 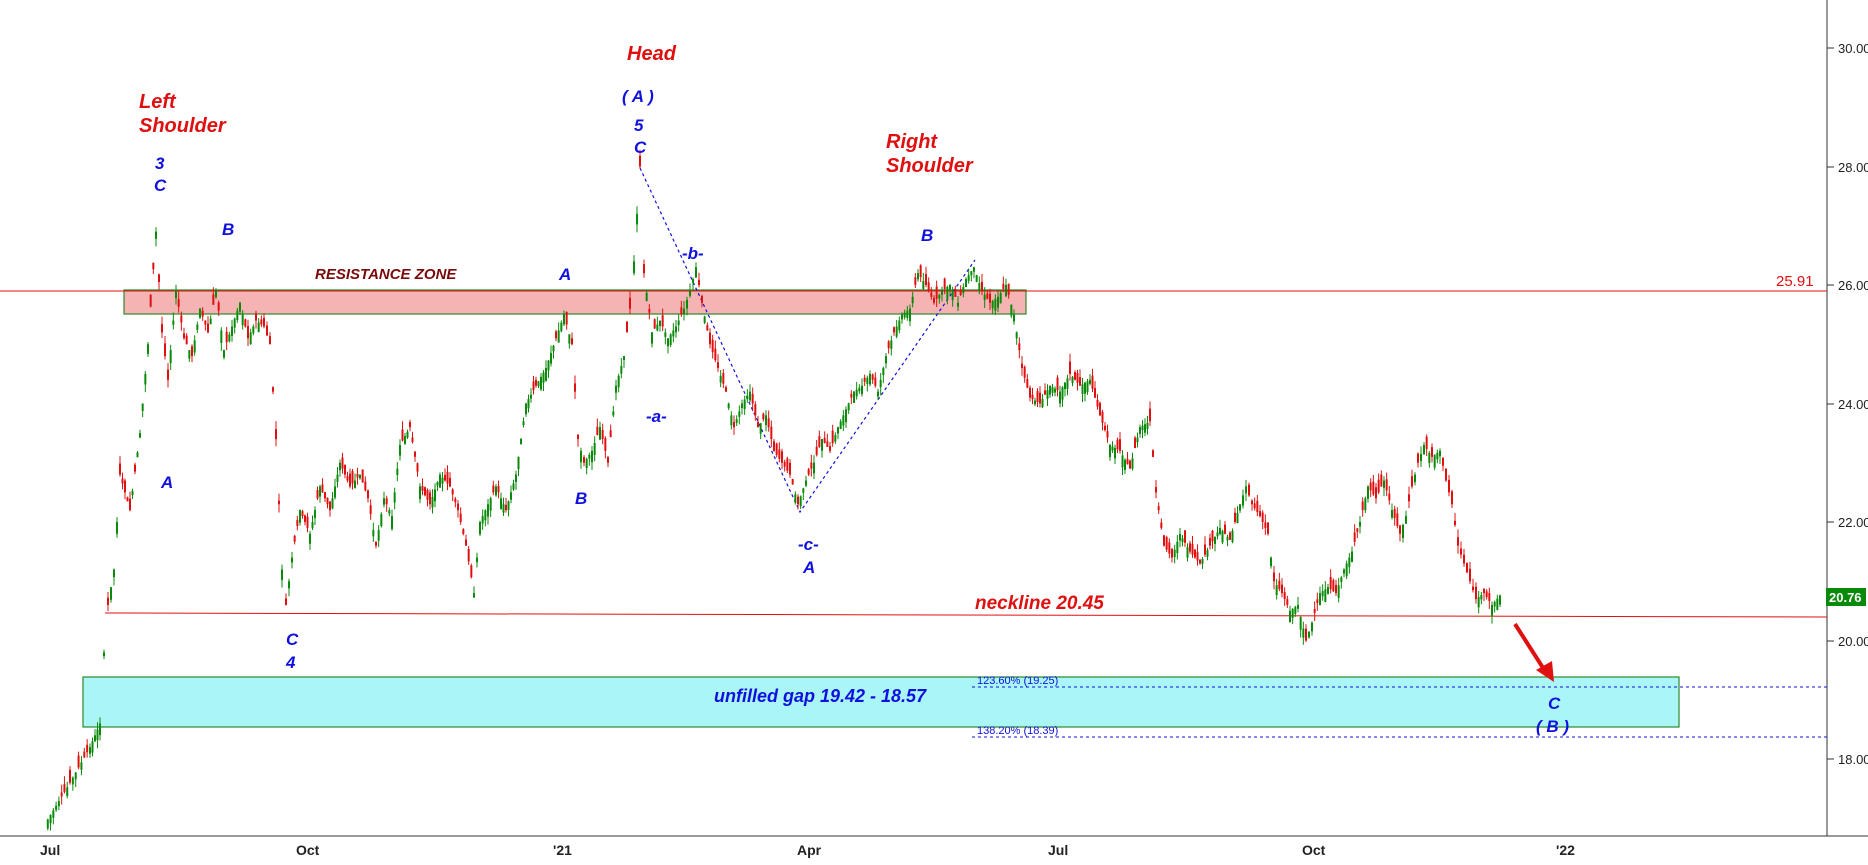 What do you see at coordinates (160, 185) in the screenshot?
I see `wave-label-3c: C` at bounding box center [160, 185].